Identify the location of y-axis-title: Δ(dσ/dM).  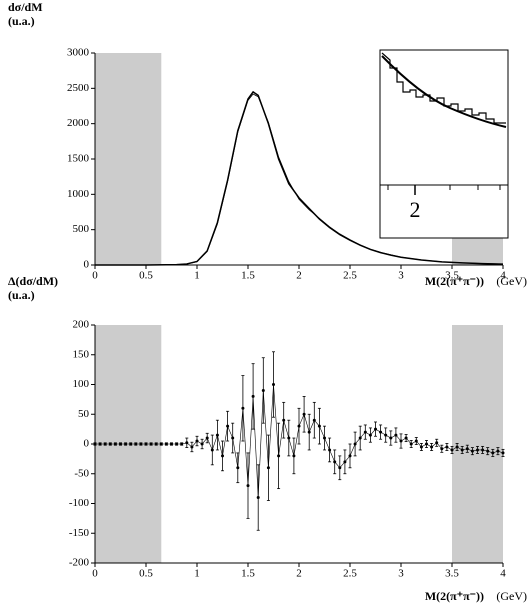
(33, 281).